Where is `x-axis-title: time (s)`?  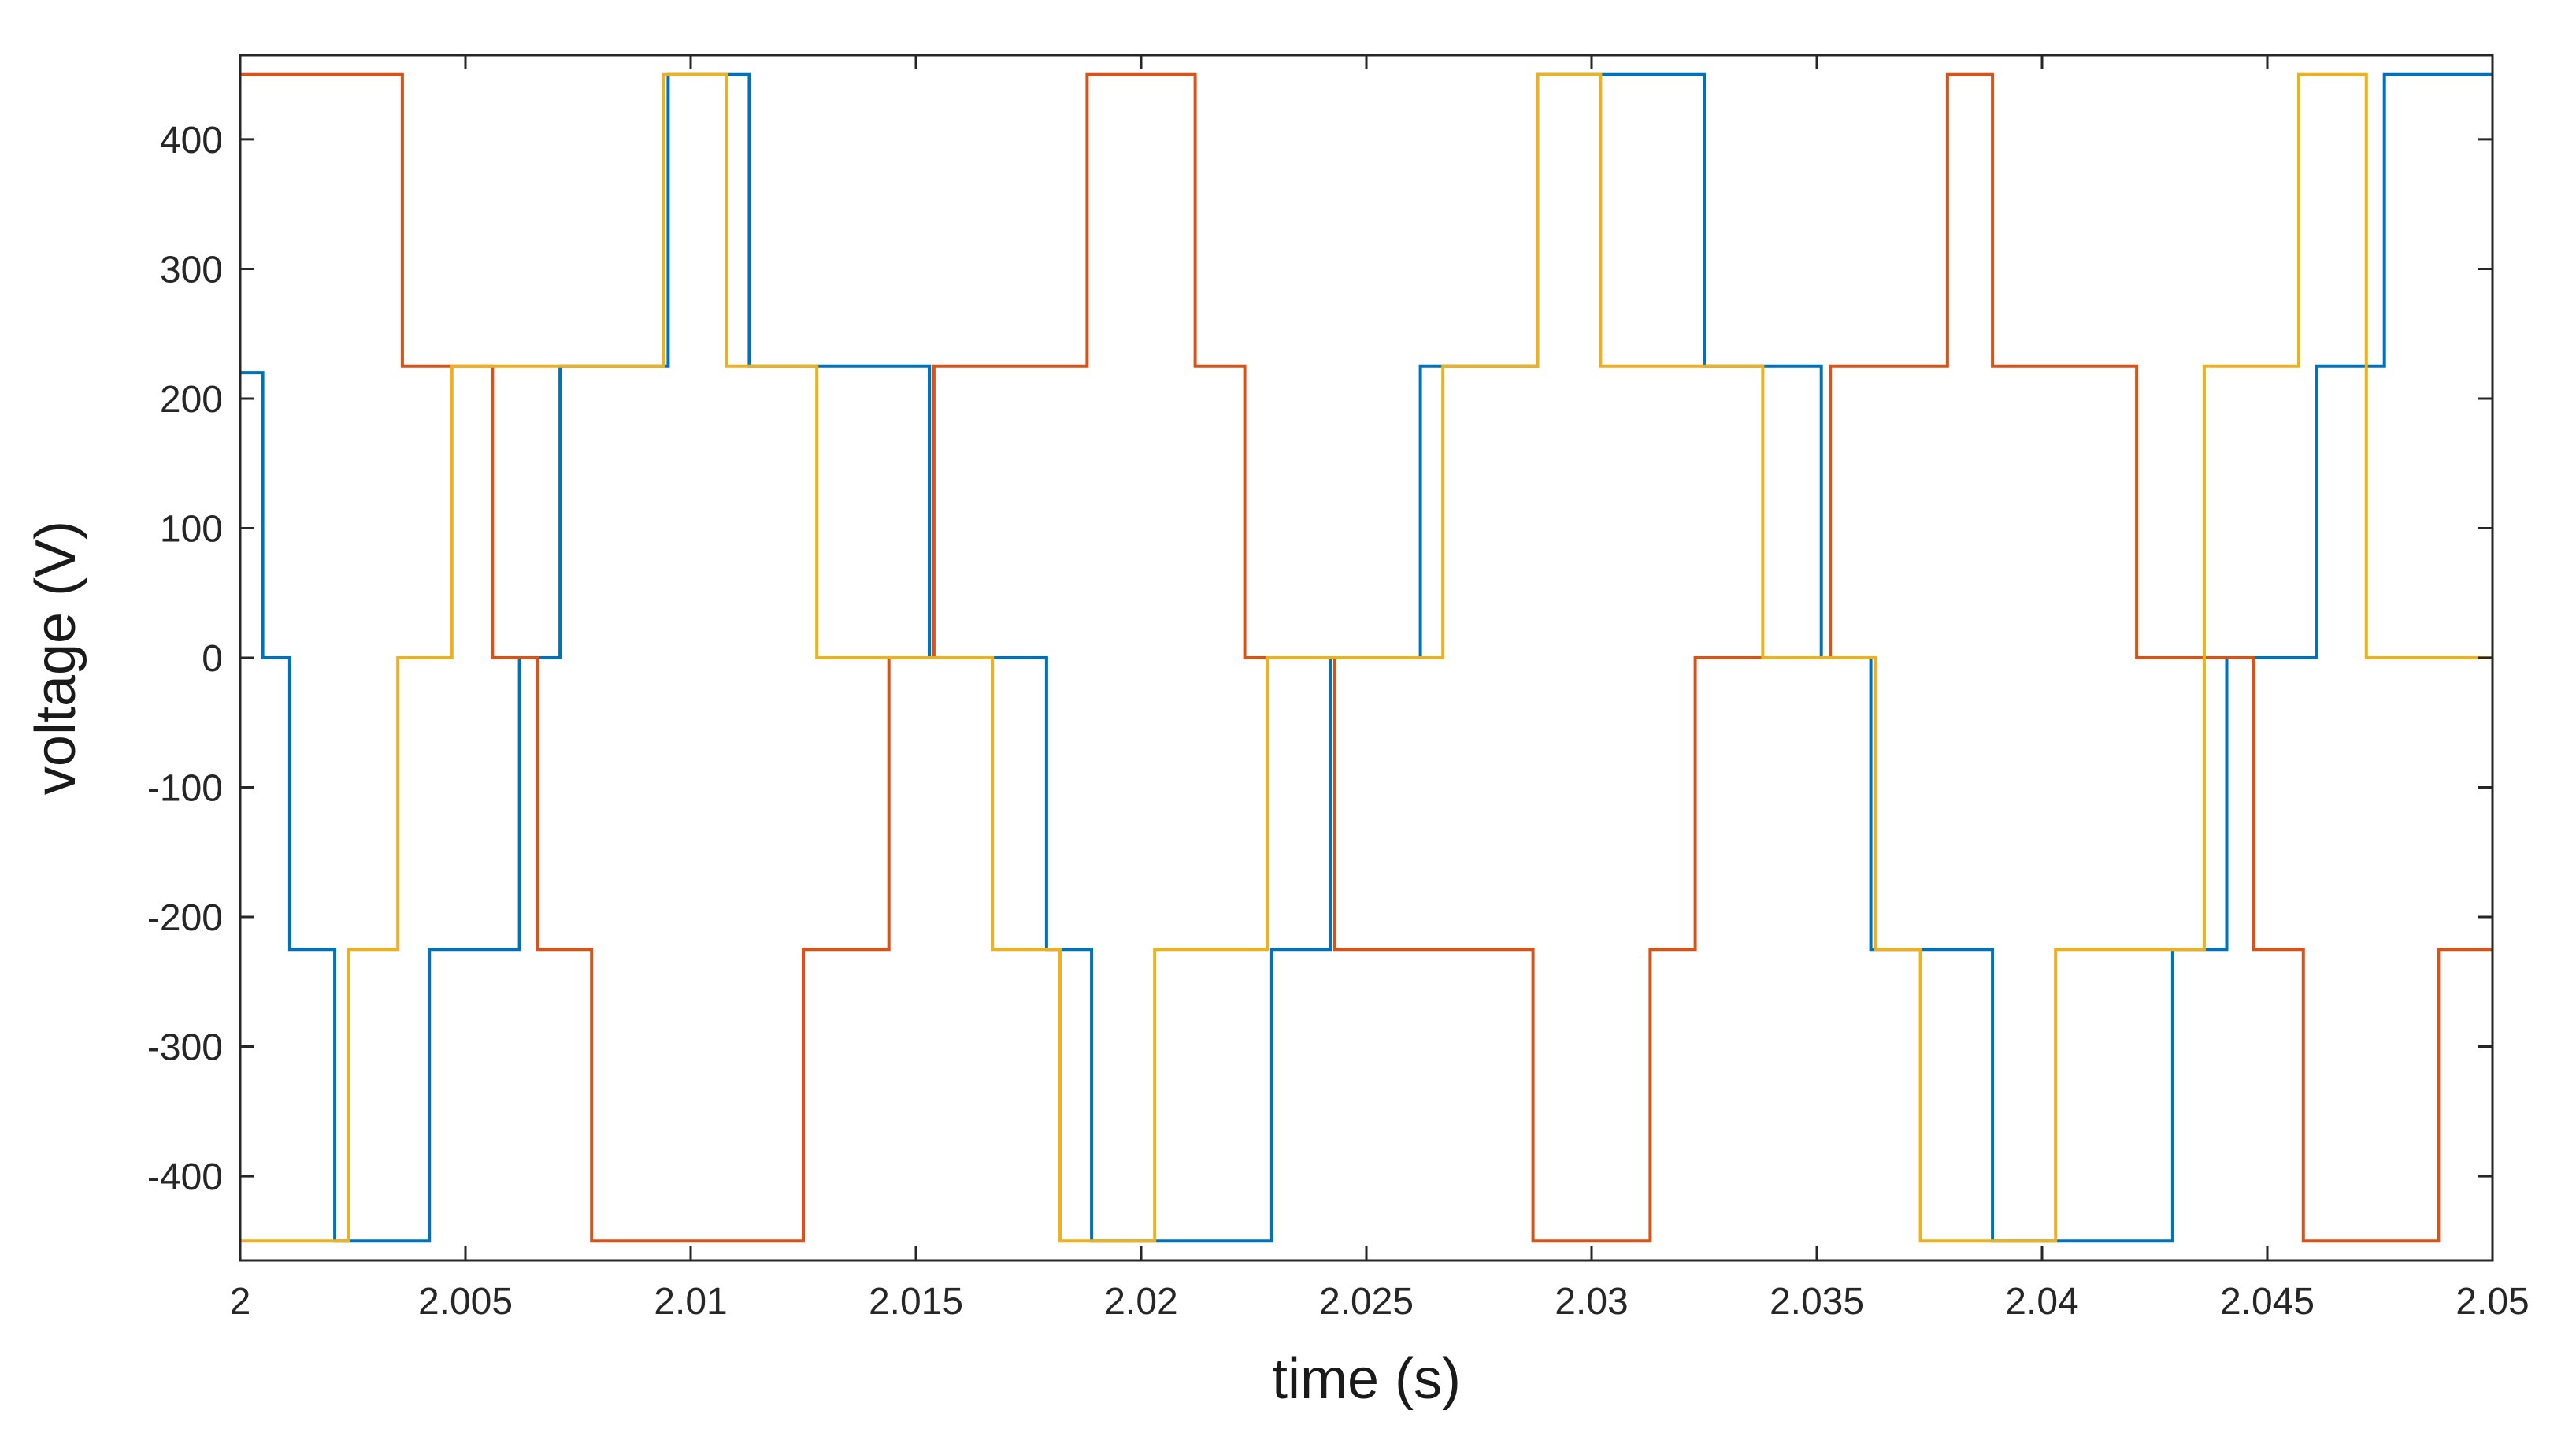 x-axis-title: time (s) is located at coordinates (1366, 1379).